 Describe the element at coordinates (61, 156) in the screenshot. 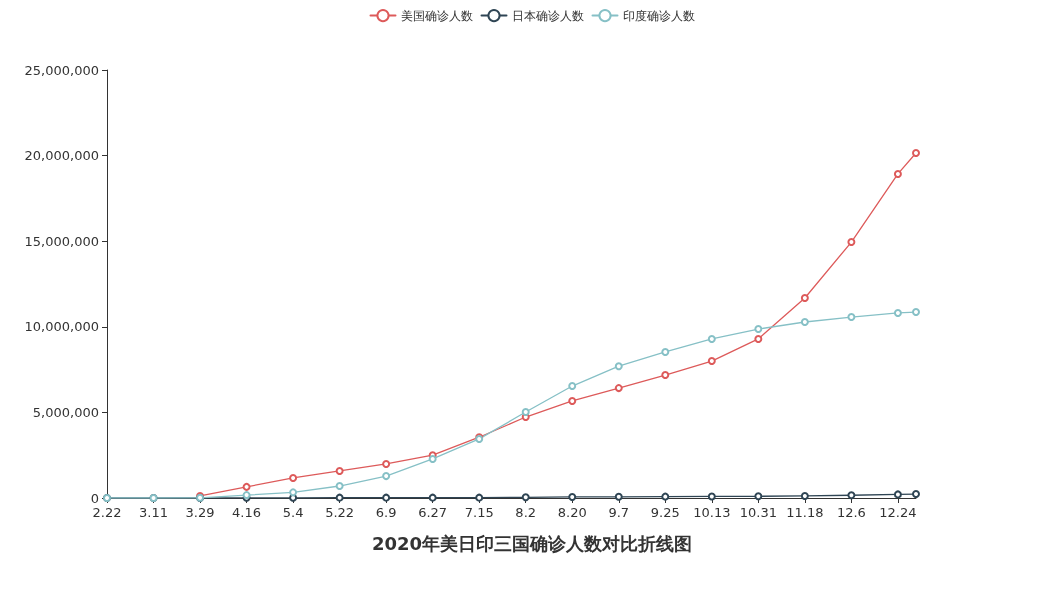

I see `y-tick-label: 20,000,000` at that location.